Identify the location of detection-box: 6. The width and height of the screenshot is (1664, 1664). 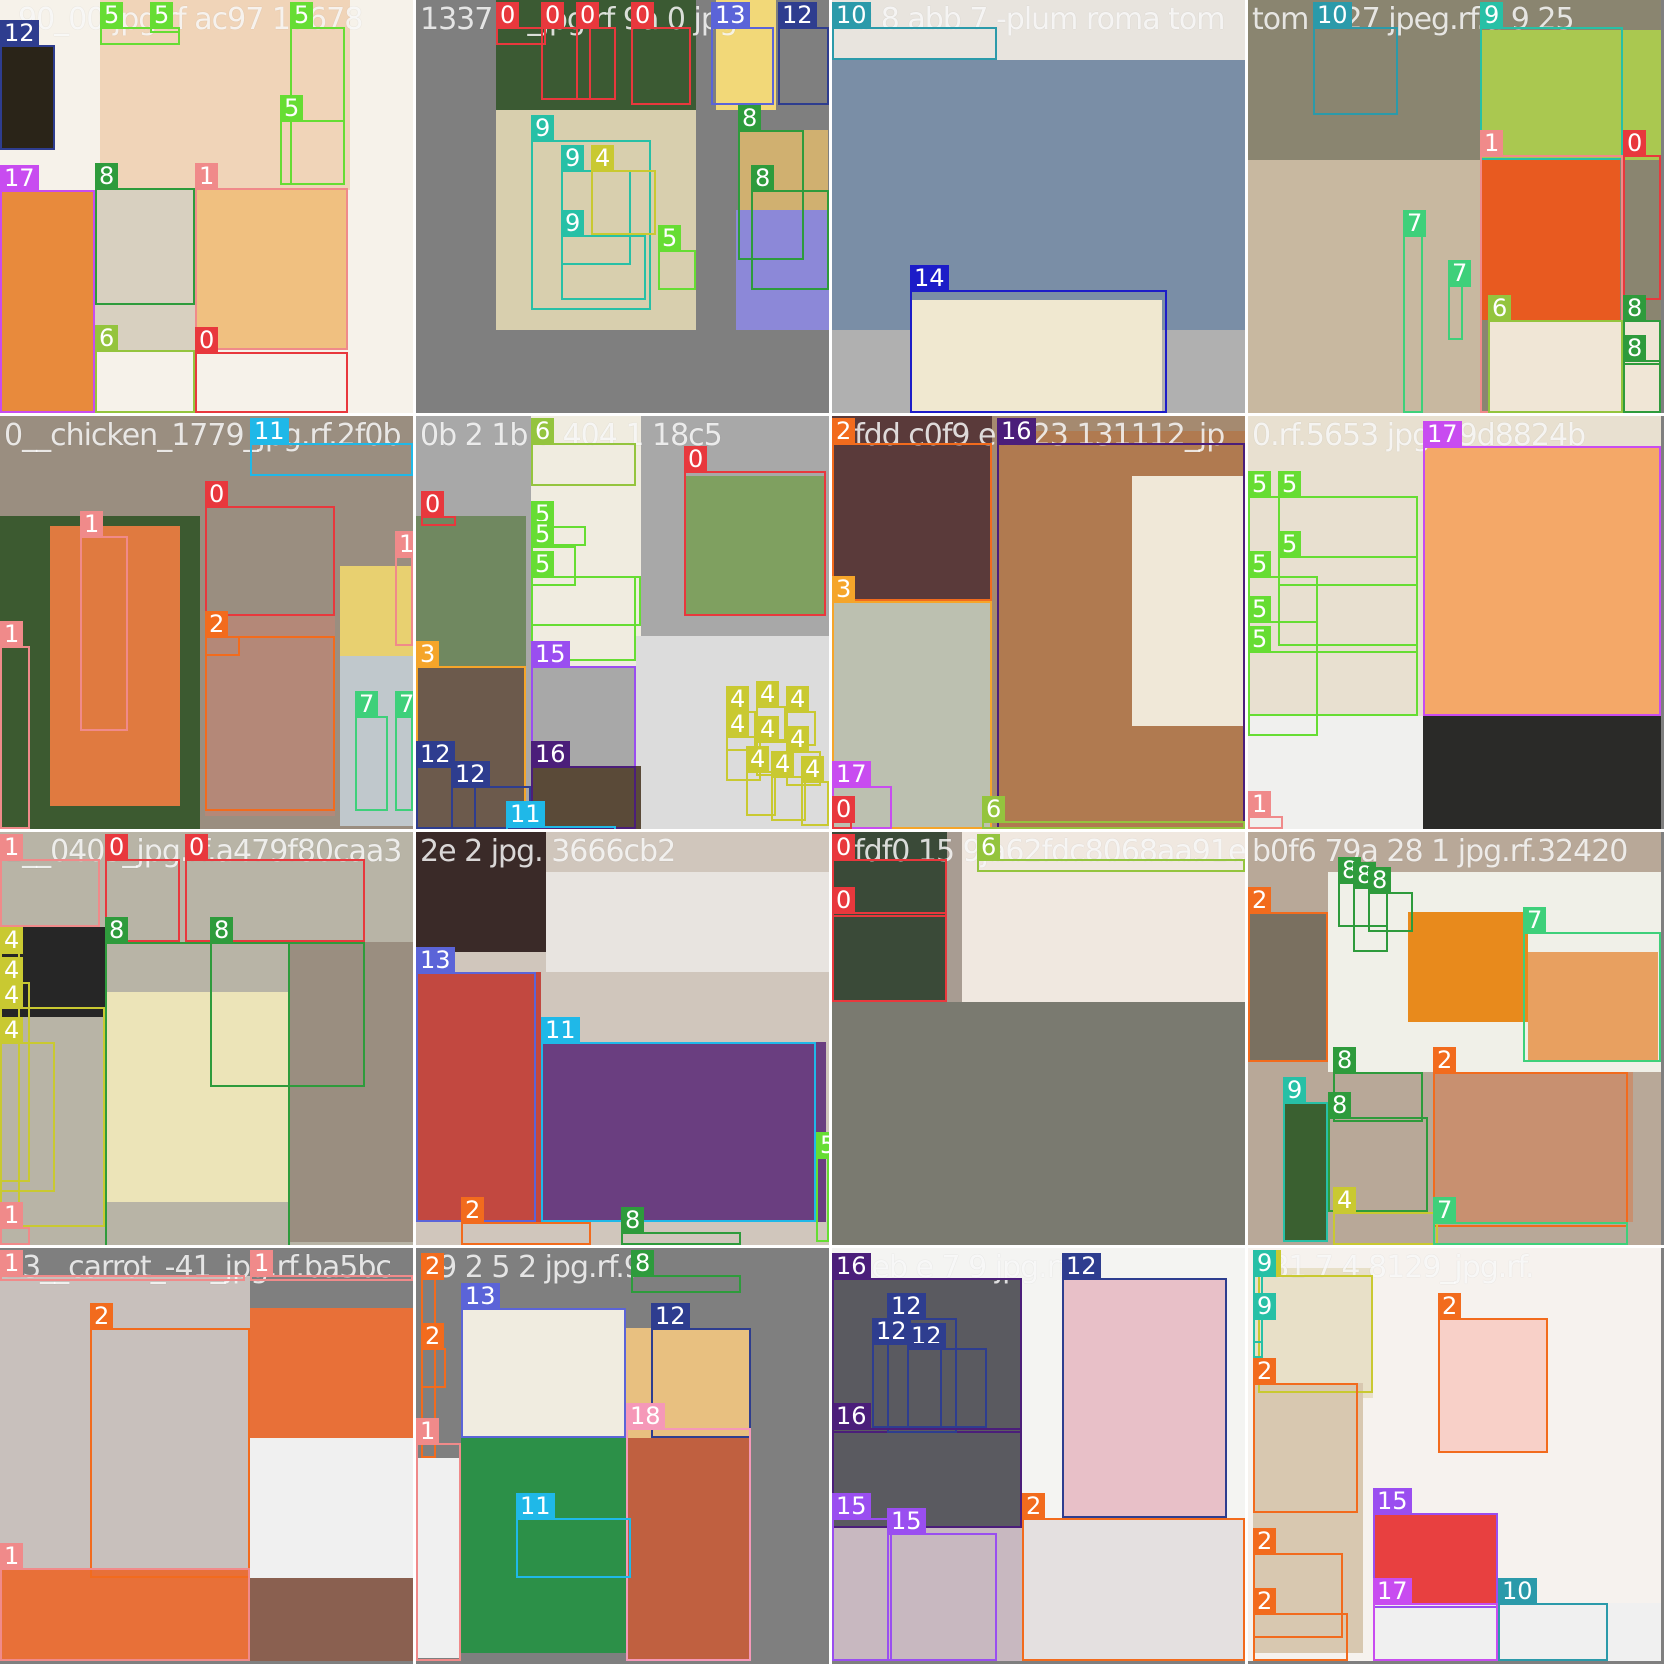
(583, 452).